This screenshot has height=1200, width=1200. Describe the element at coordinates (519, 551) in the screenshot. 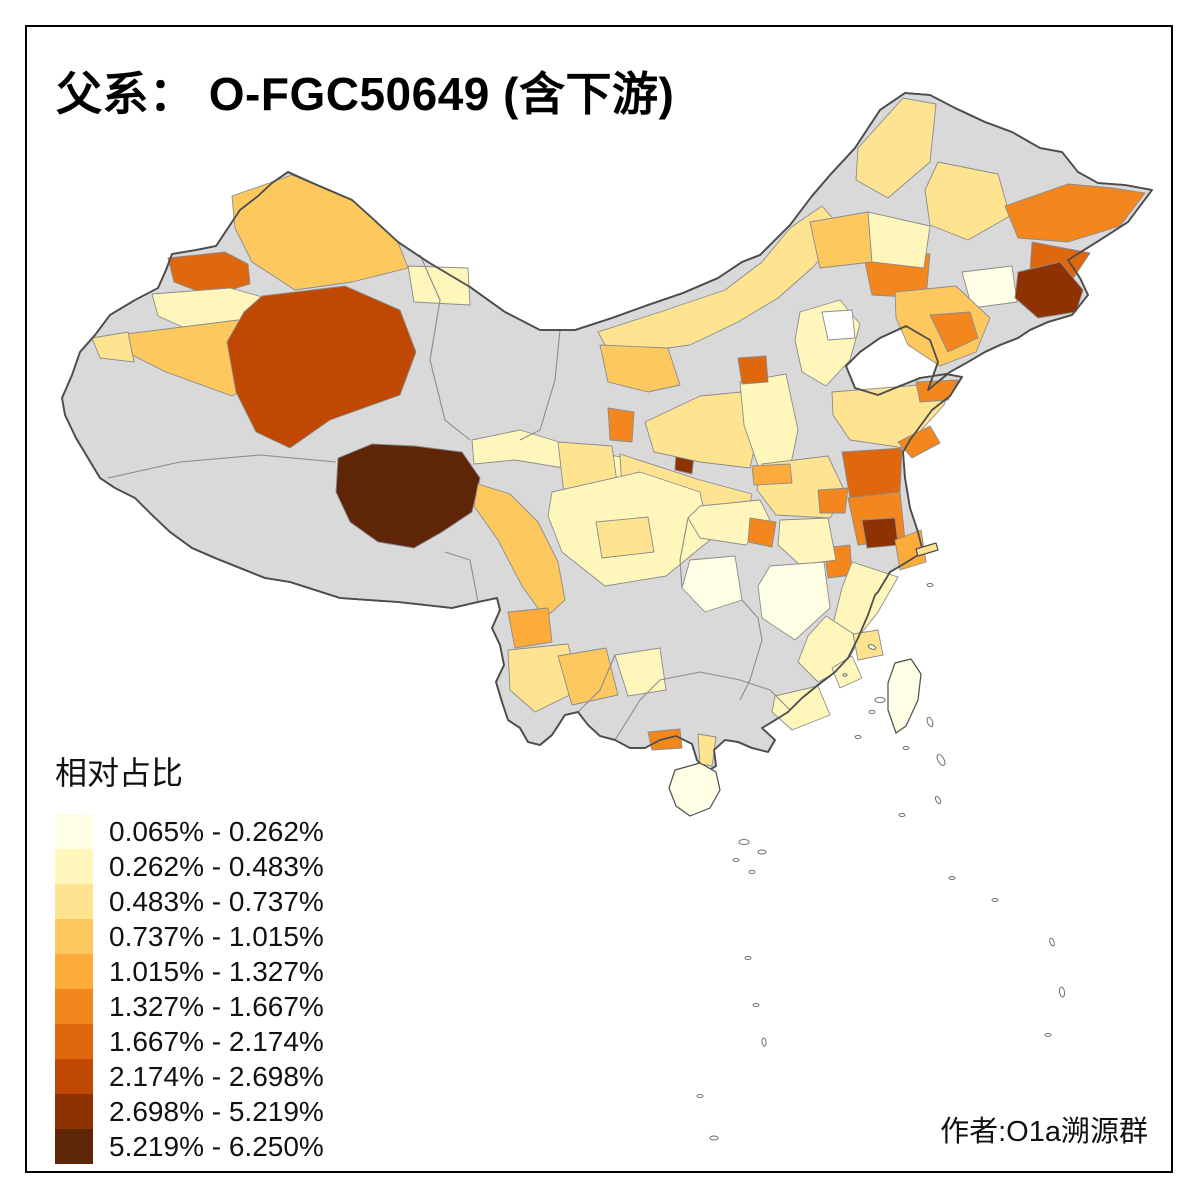

I see `region-ganzi-band` at that location.